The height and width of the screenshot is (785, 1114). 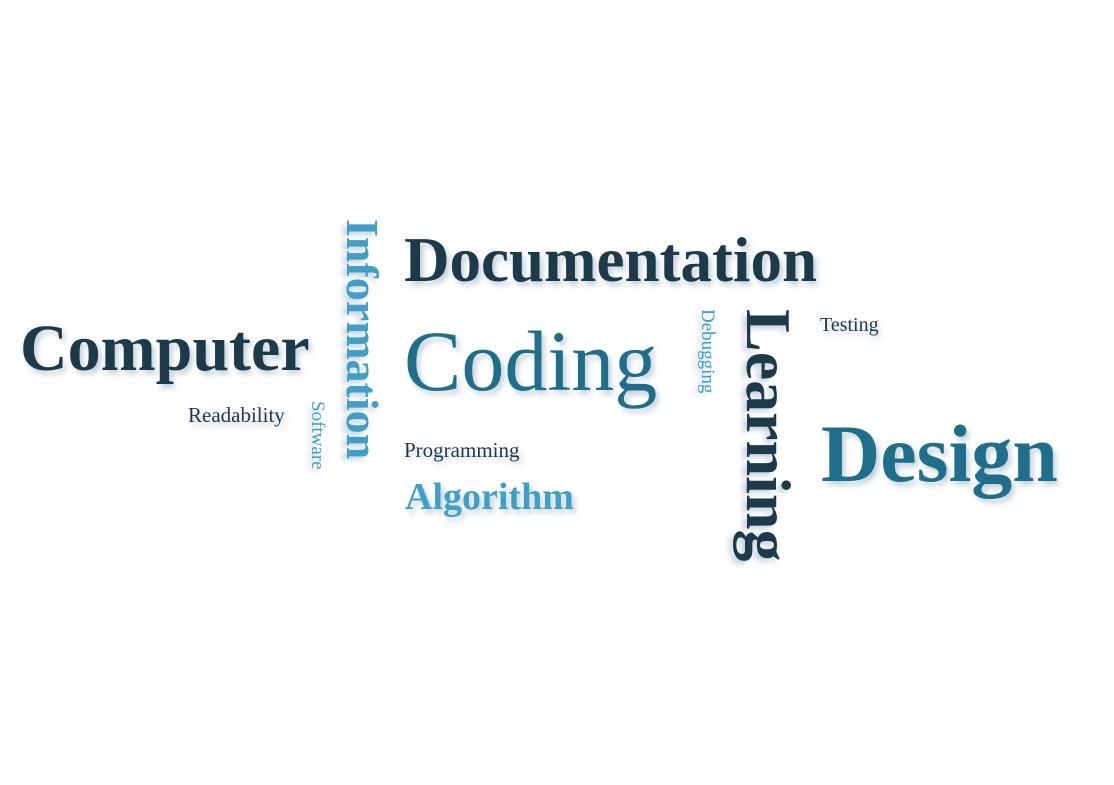 I want to click on word-documentation: Documentation, so click(x=610, y=260).